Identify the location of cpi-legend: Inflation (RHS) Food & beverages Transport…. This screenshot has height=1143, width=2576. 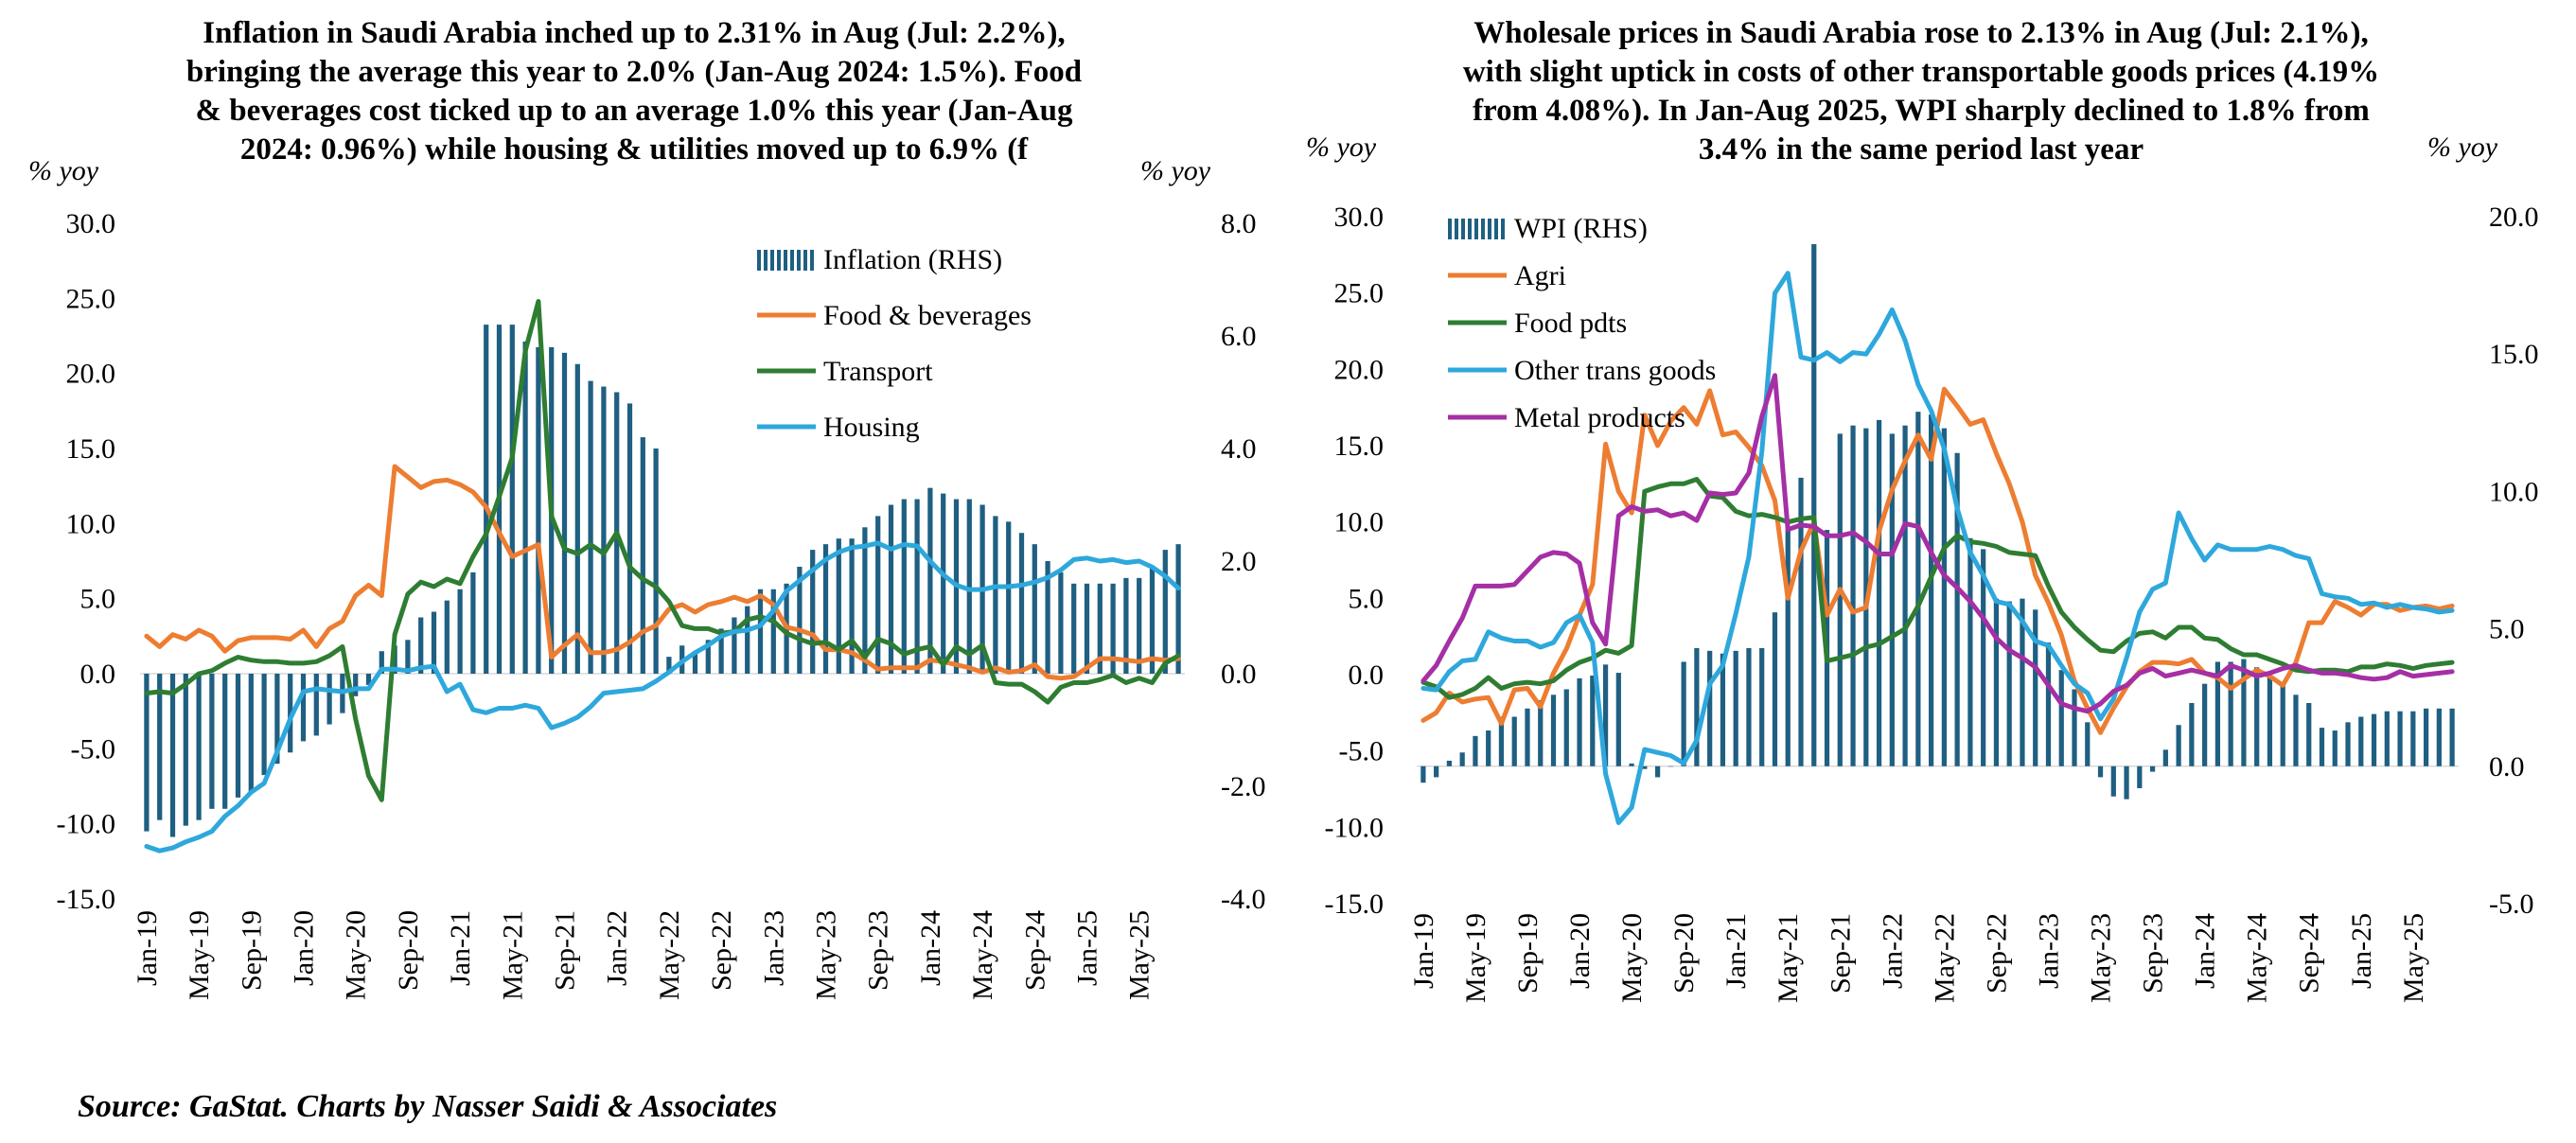
(894, 343).